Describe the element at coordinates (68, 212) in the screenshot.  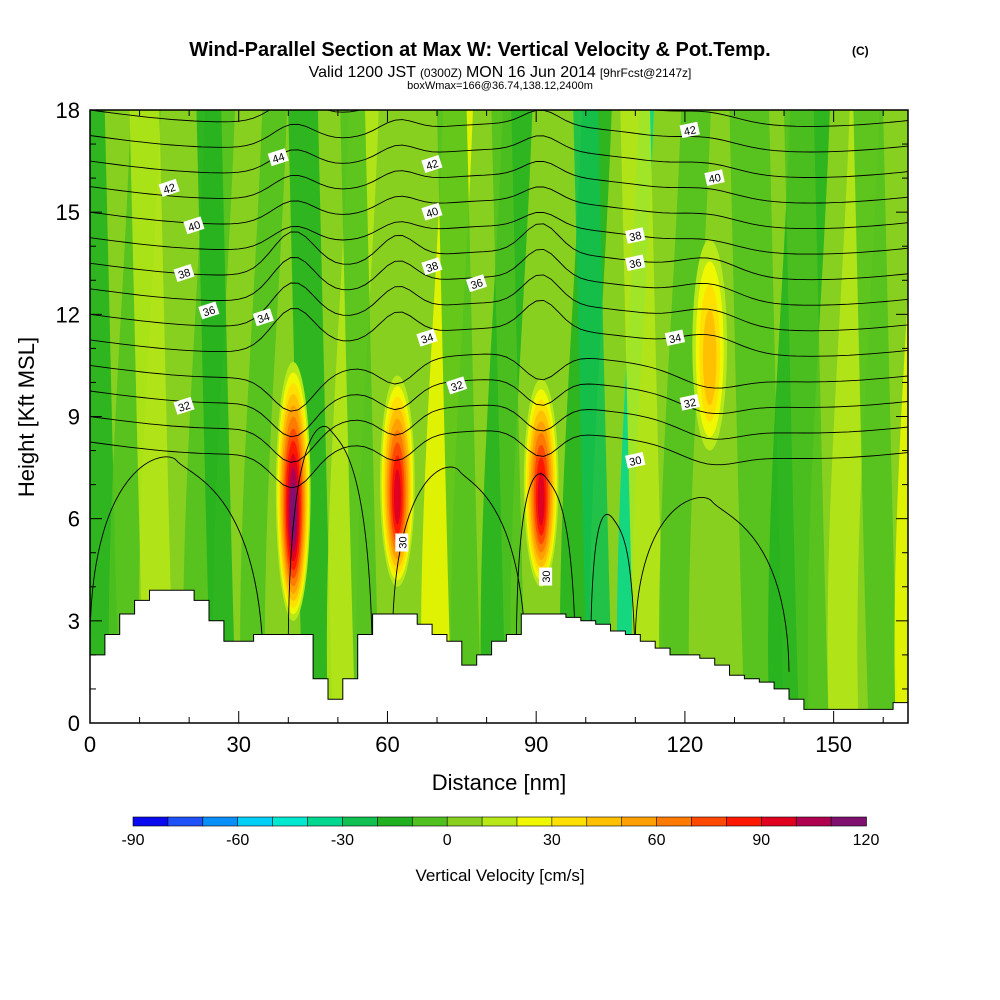
I see `y-tick-label: 15` at that location.